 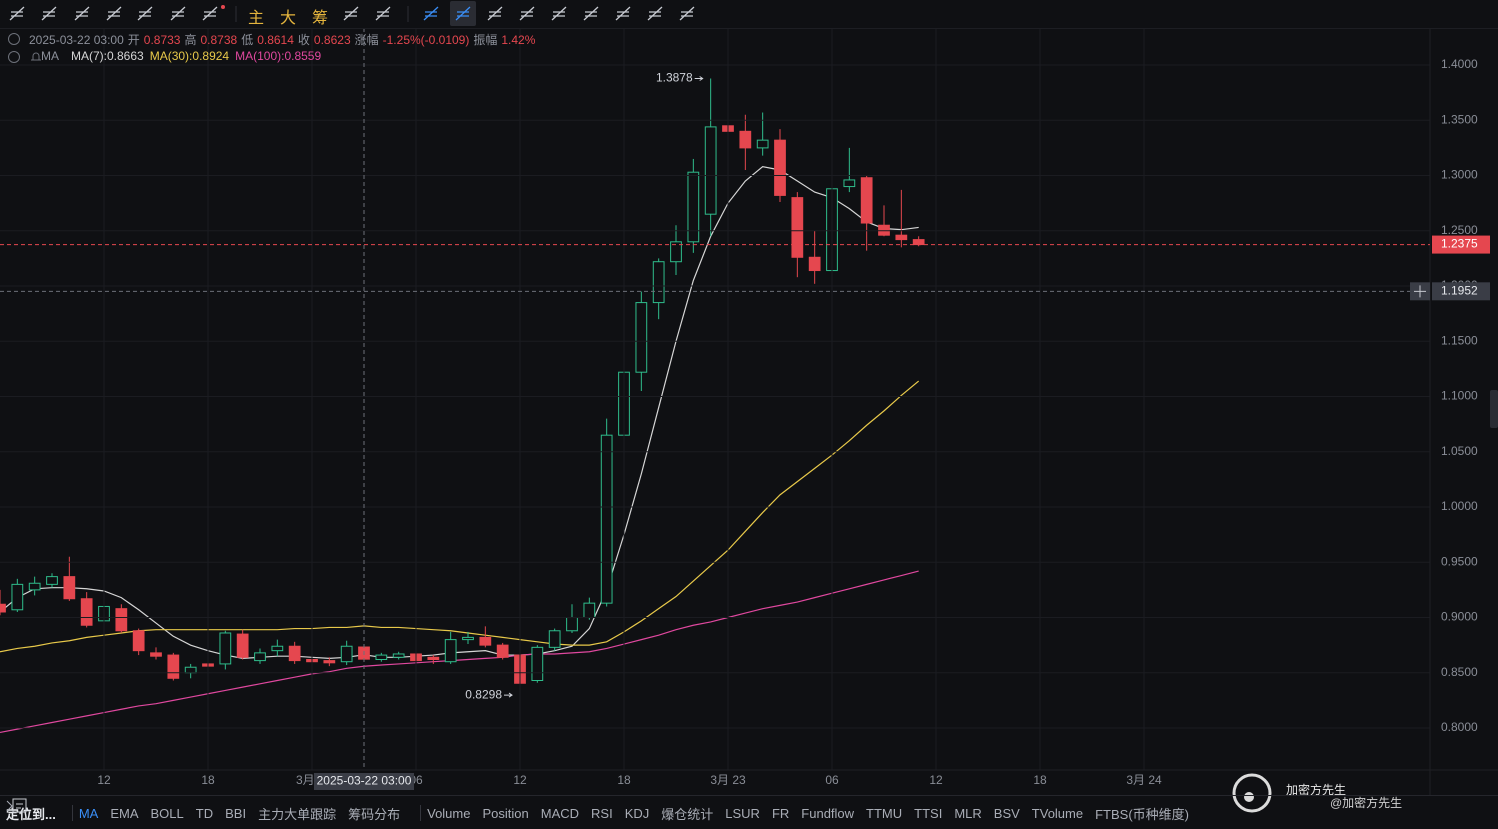 I want to click on crosshair-time: 2025-03-22 03:00, so click(x=76, y=39).